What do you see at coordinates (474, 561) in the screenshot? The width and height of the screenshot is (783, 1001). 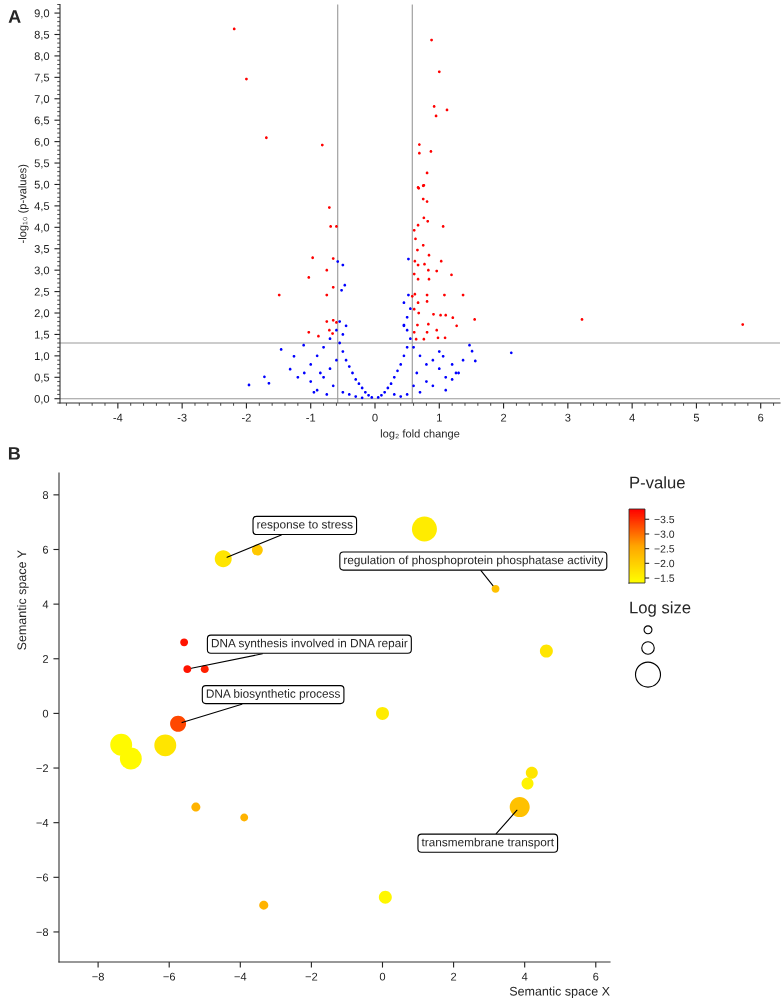 I see `annotation: regulation of phosphoprotein phosphatase activity` at bounding box center [474, 561].